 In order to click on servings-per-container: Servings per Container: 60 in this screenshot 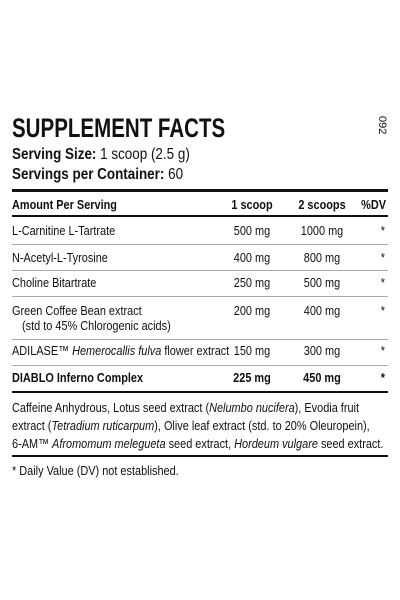, I will do `click(97, 175)`.